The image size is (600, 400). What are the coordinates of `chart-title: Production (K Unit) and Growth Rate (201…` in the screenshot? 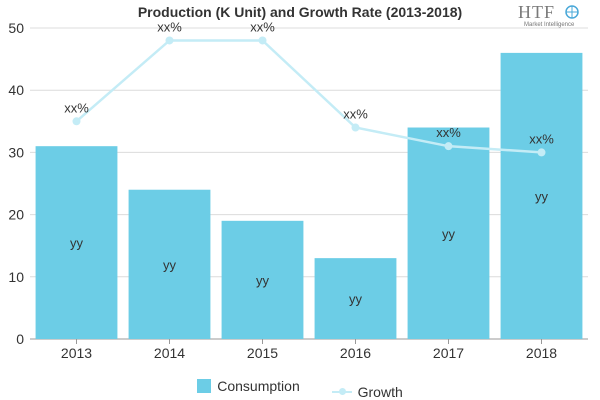 It's located at (300, 12).